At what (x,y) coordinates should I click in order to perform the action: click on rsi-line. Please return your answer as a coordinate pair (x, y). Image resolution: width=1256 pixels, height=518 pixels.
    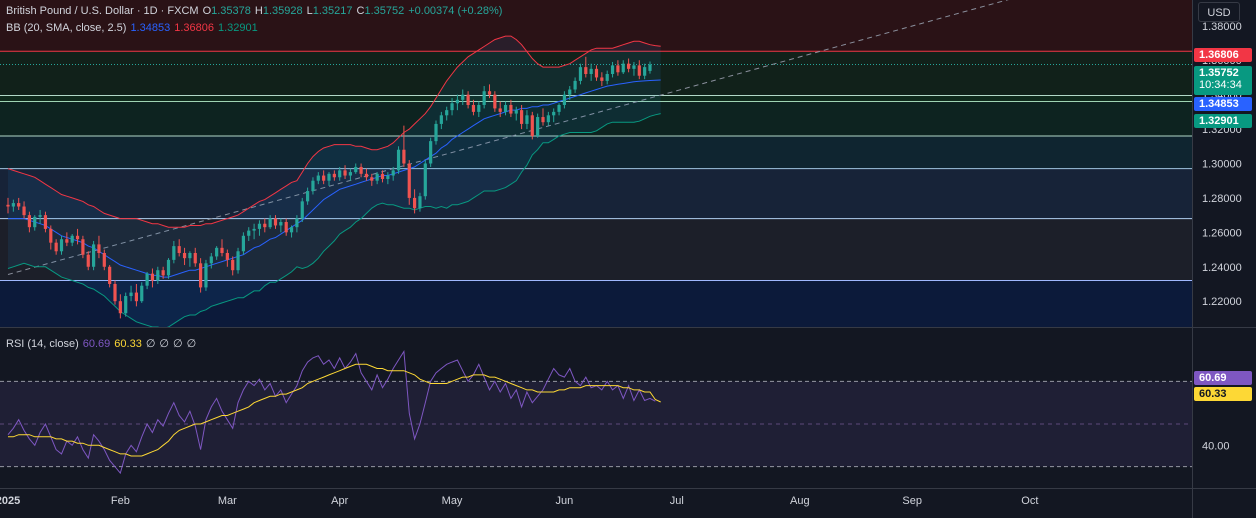
    Looking at the image, I should click on (331, 412).